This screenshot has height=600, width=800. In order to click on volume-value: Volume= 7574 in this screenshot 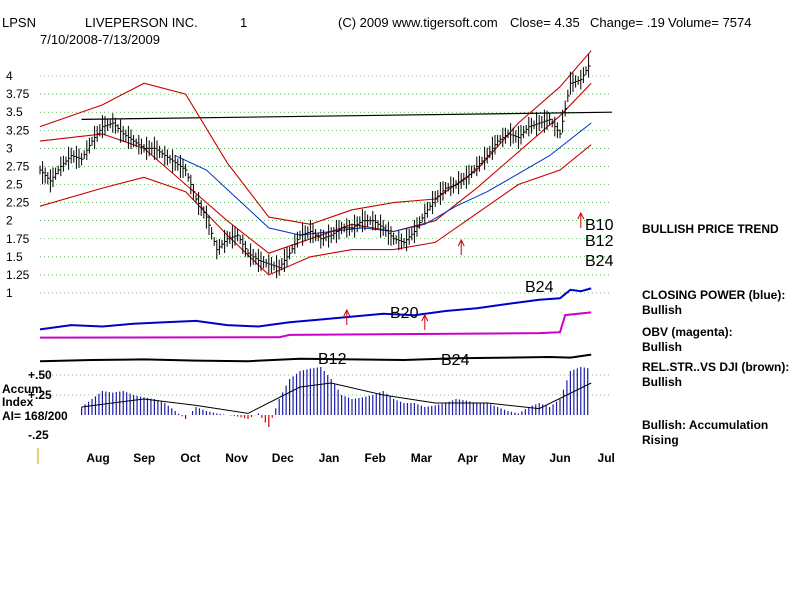, I will do `click(710, 22)`.